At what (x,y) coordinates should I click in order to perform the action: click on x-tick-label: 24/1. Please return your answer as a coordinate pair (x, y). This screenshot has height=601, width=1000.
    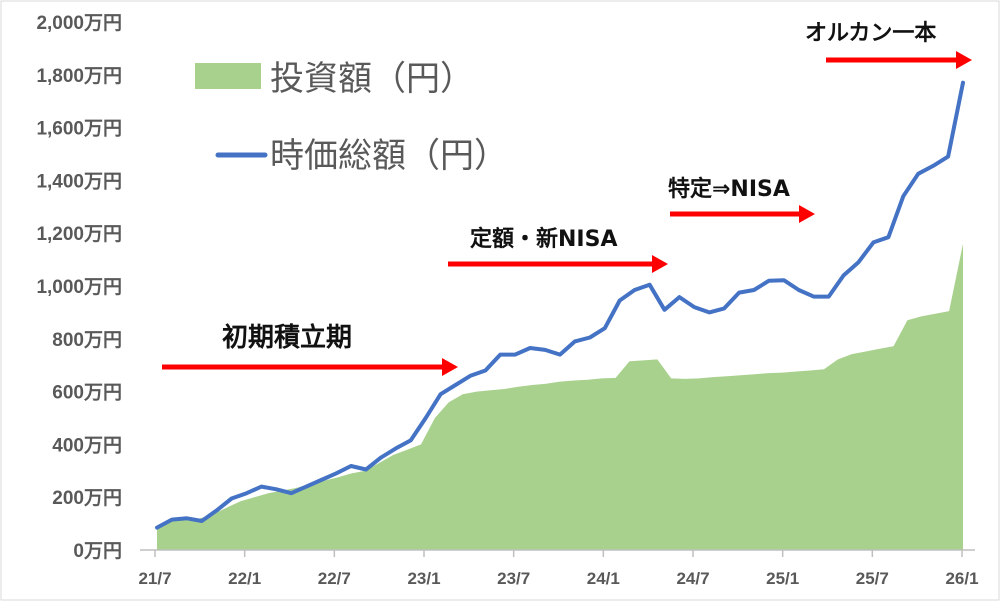
    Looking at the image, I should click on (603, 578).